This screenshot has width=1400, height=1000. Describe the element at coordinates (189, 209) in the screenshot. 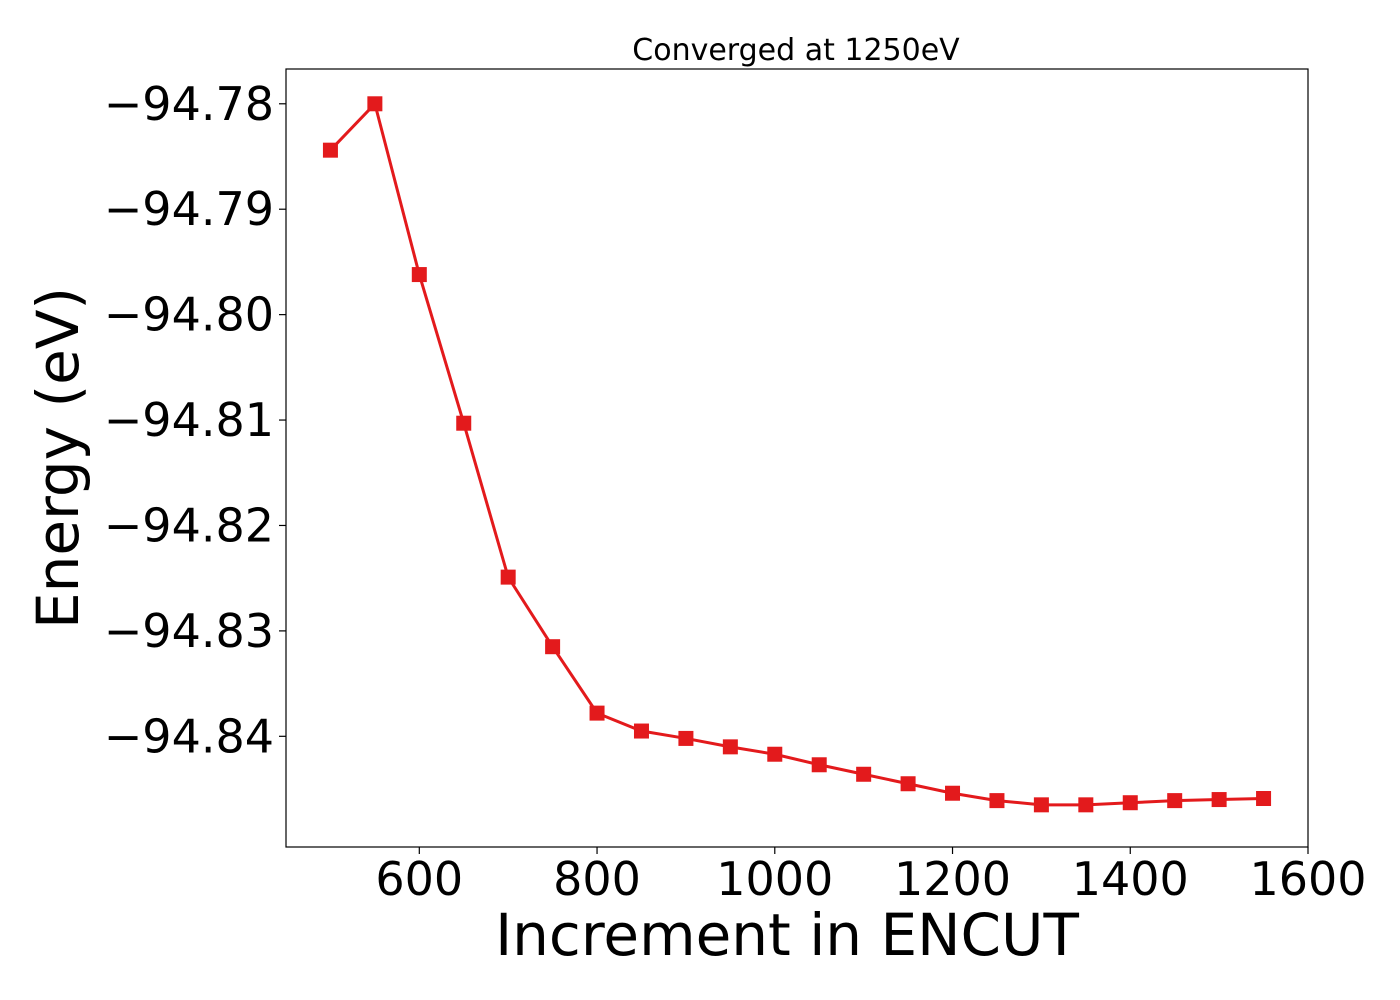

I see `y-tick-label: −94.79` at that location.